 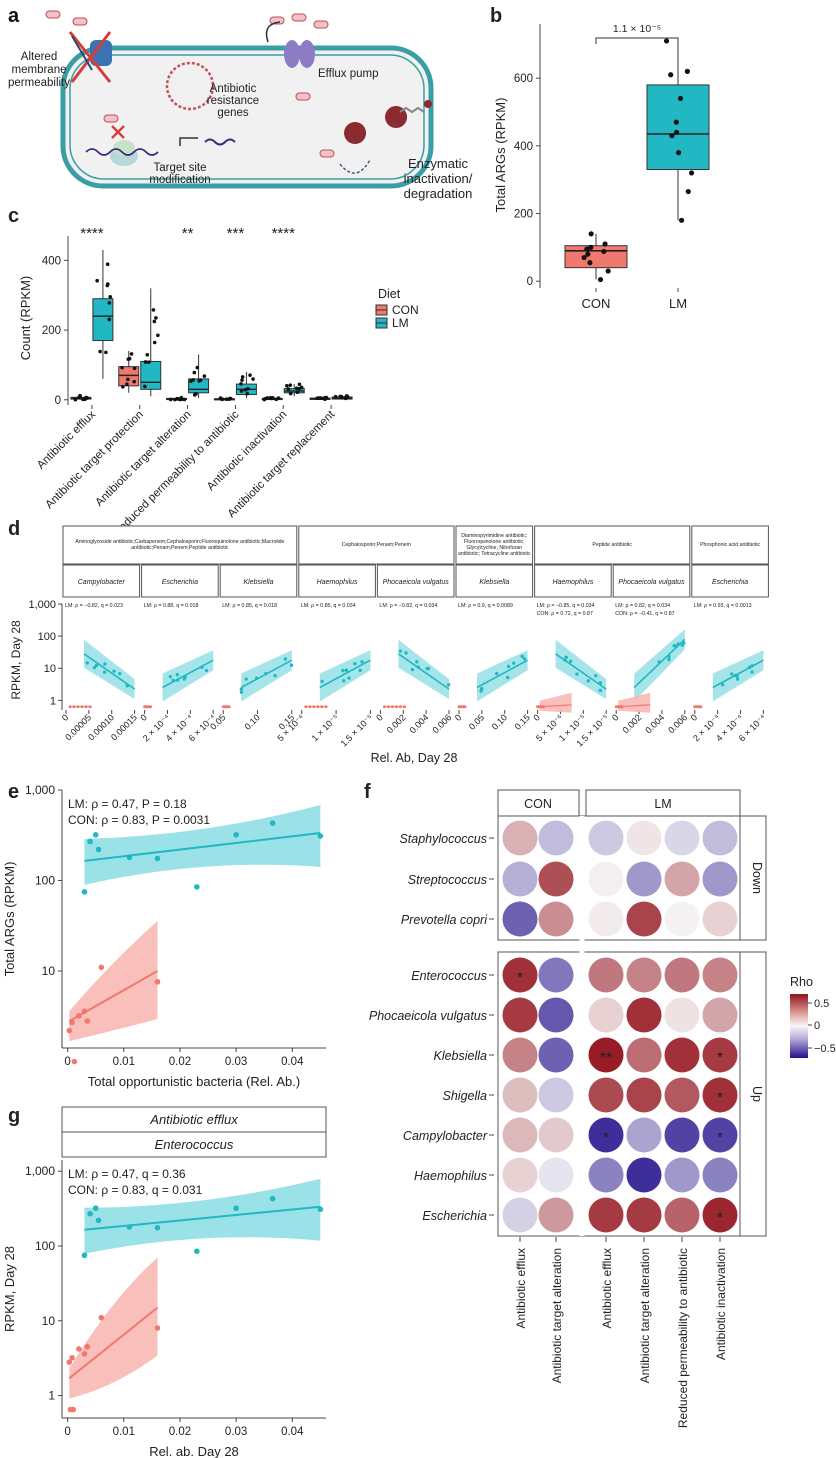 What do you see at coordinates (282, 464) in the screenshot?
I see `c-x-tick-label: Antibiotic target replacement` at bounding box center [282, 464].